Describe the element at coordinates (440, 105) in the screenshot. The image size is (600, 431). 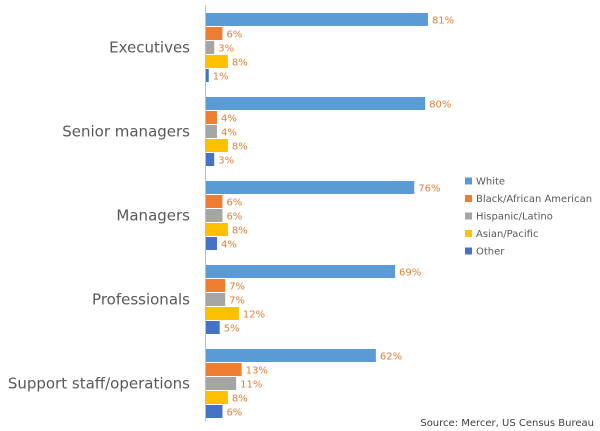
I see `value-label: 80%` at that location.